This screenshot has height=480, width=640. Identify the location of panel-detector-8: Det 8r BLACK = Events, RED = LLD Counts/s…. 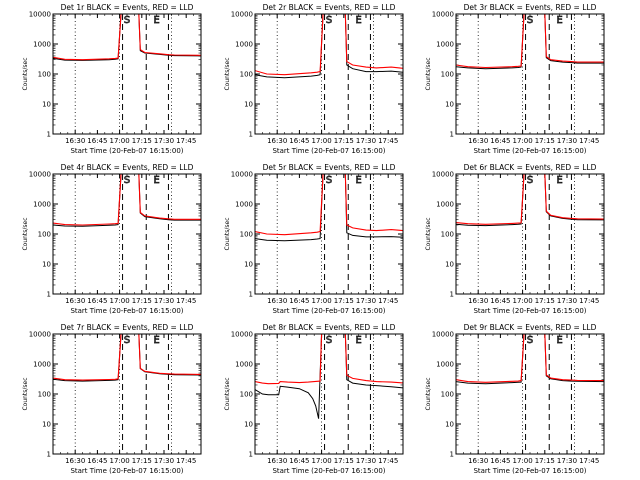
(314, 399).